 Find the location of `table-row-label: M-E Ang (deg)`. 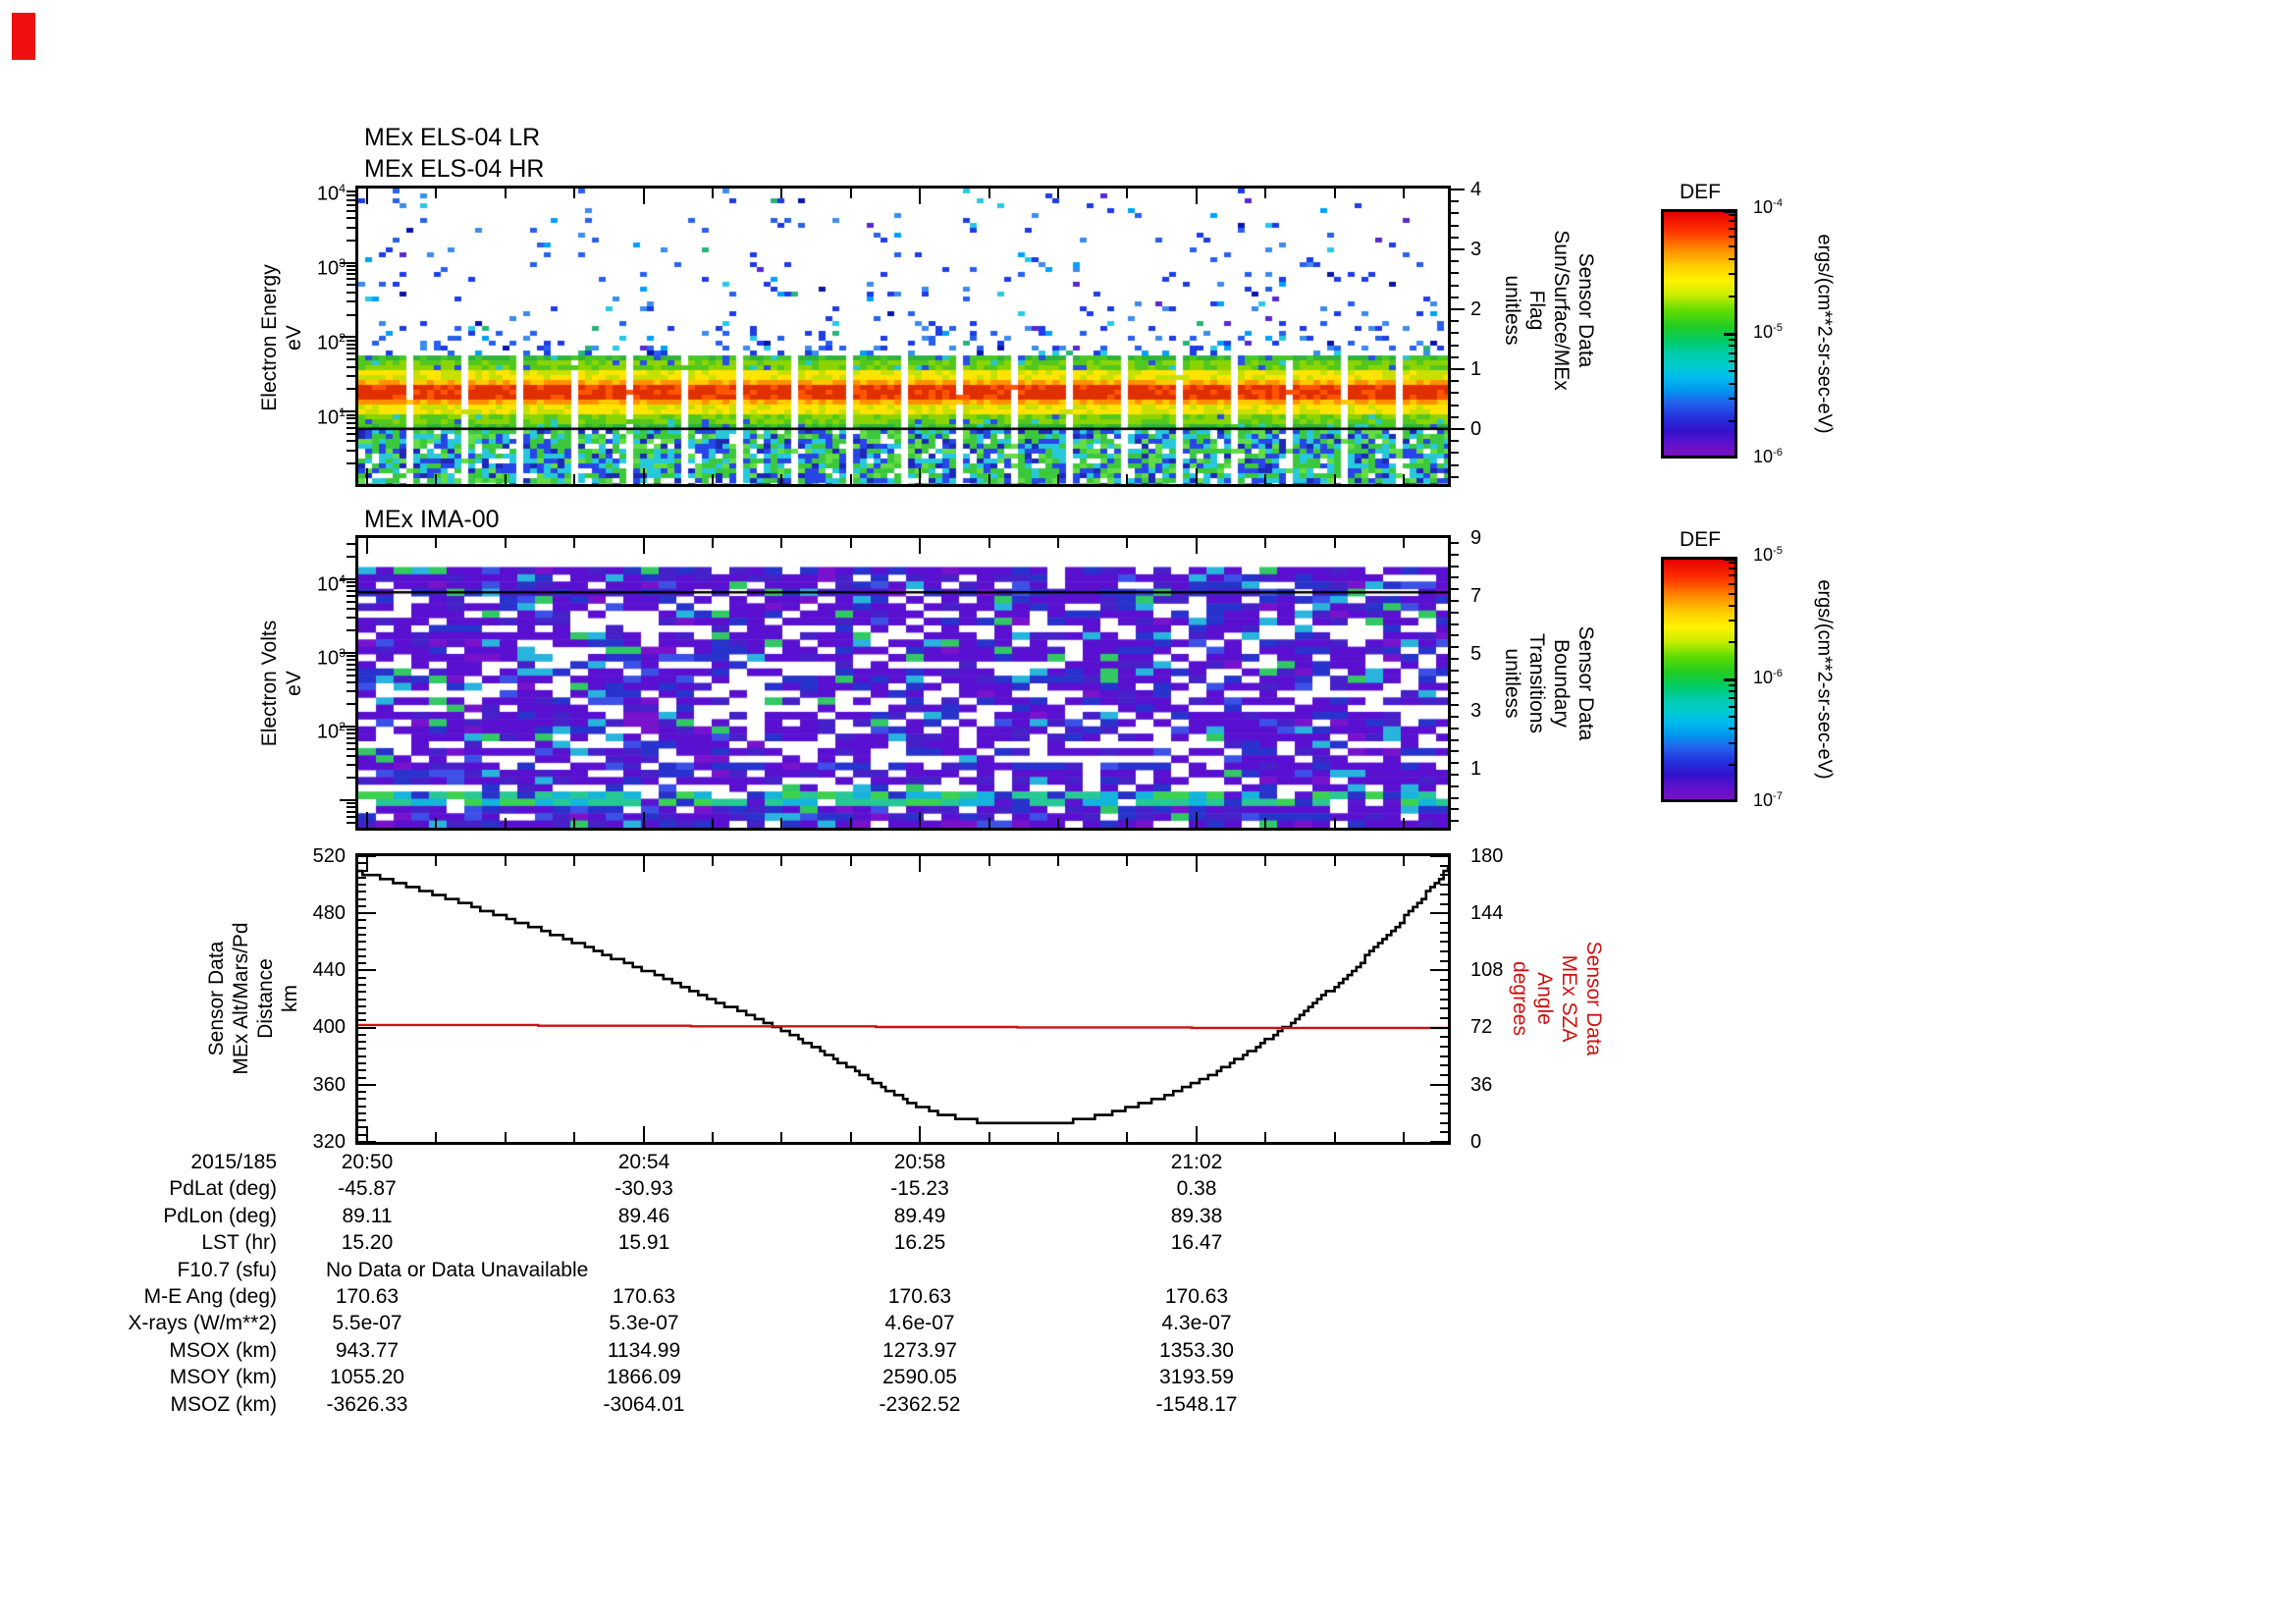

table-row-label: M-E Ang (deg) is located at coordinates (210, 1296).